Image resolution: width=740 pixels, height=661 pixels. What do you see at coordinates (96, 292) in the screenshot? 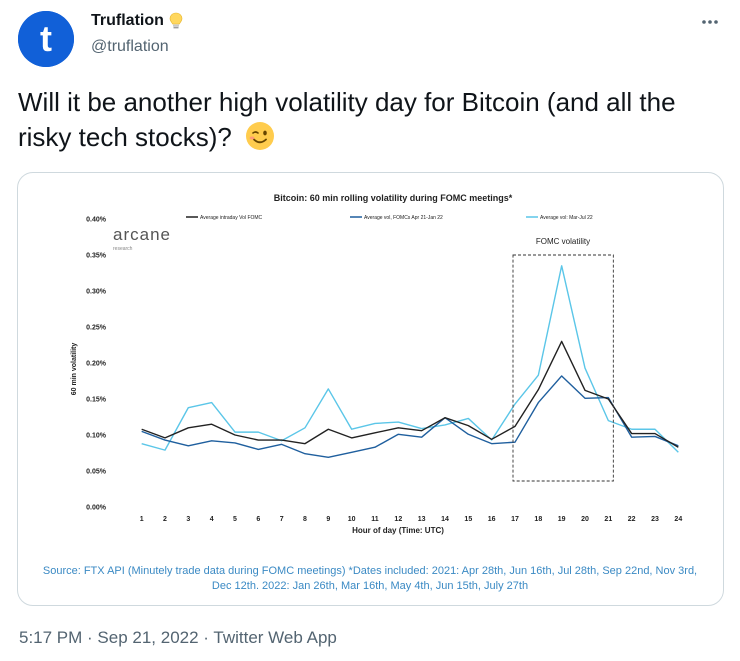
I see `y-tick-label: 0.30%` at bounding box center [96, 292].